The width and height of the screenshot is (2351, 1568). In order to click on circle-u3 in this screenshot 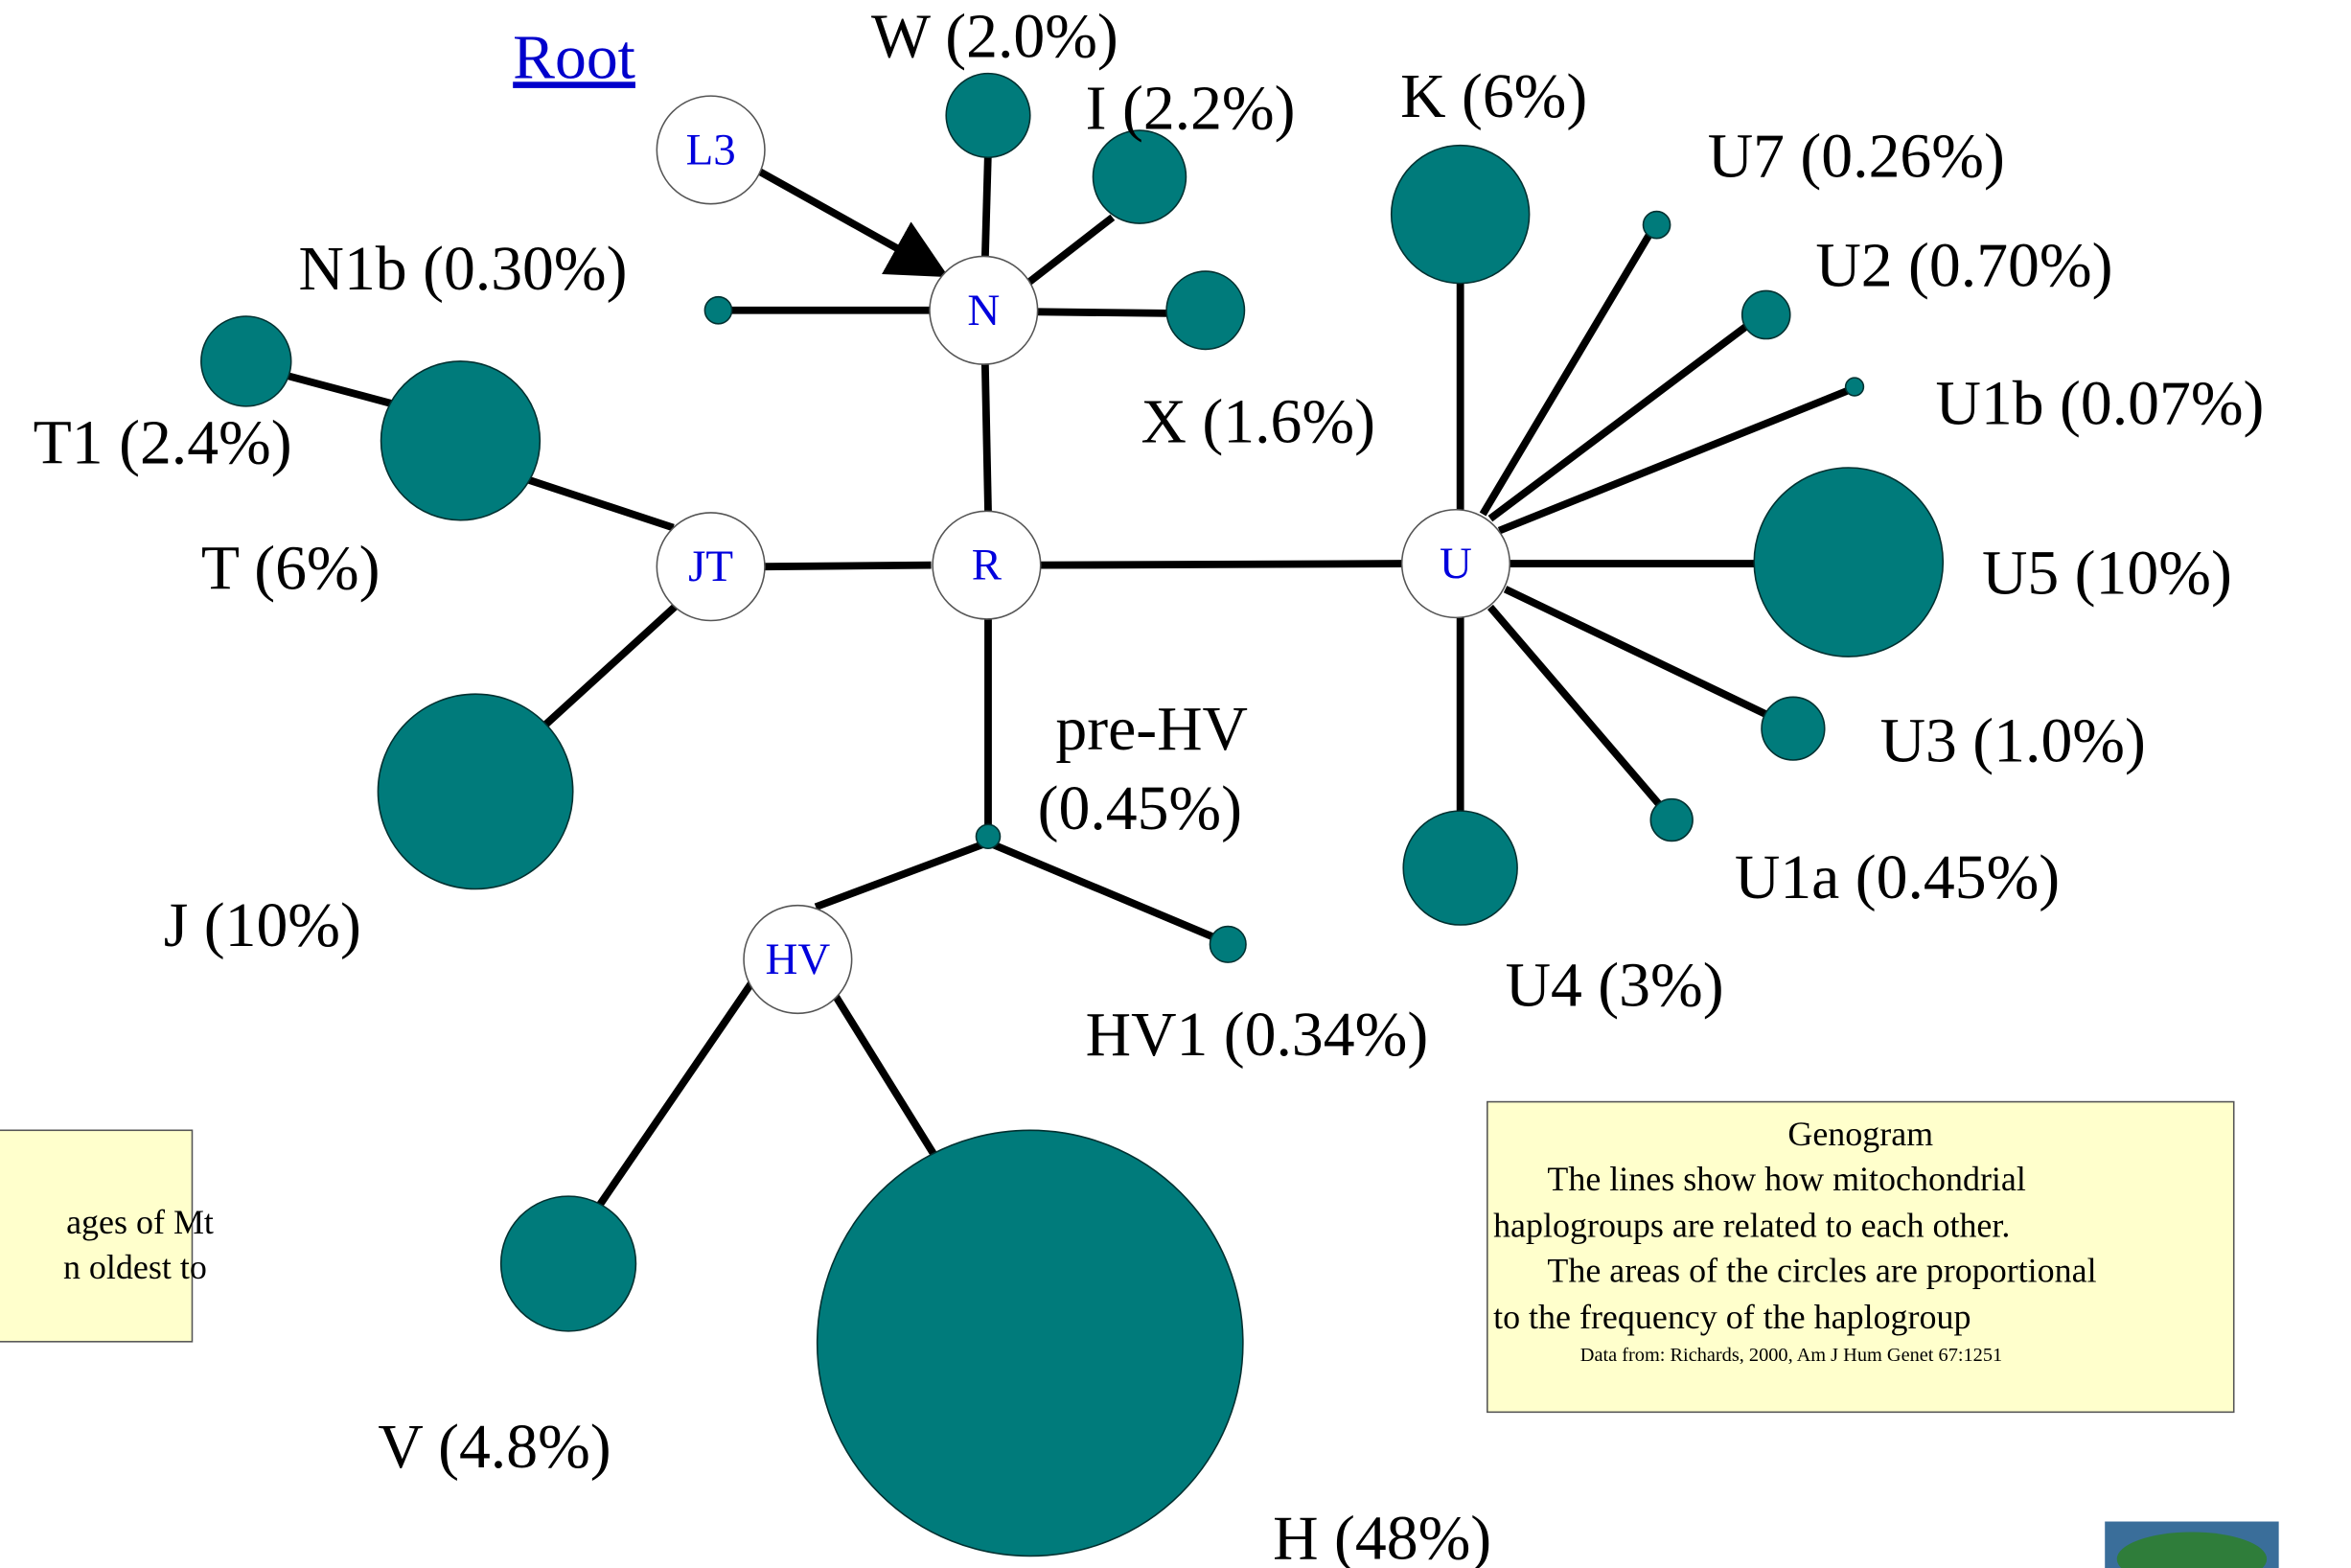, I will do `click(1793, 728)`.